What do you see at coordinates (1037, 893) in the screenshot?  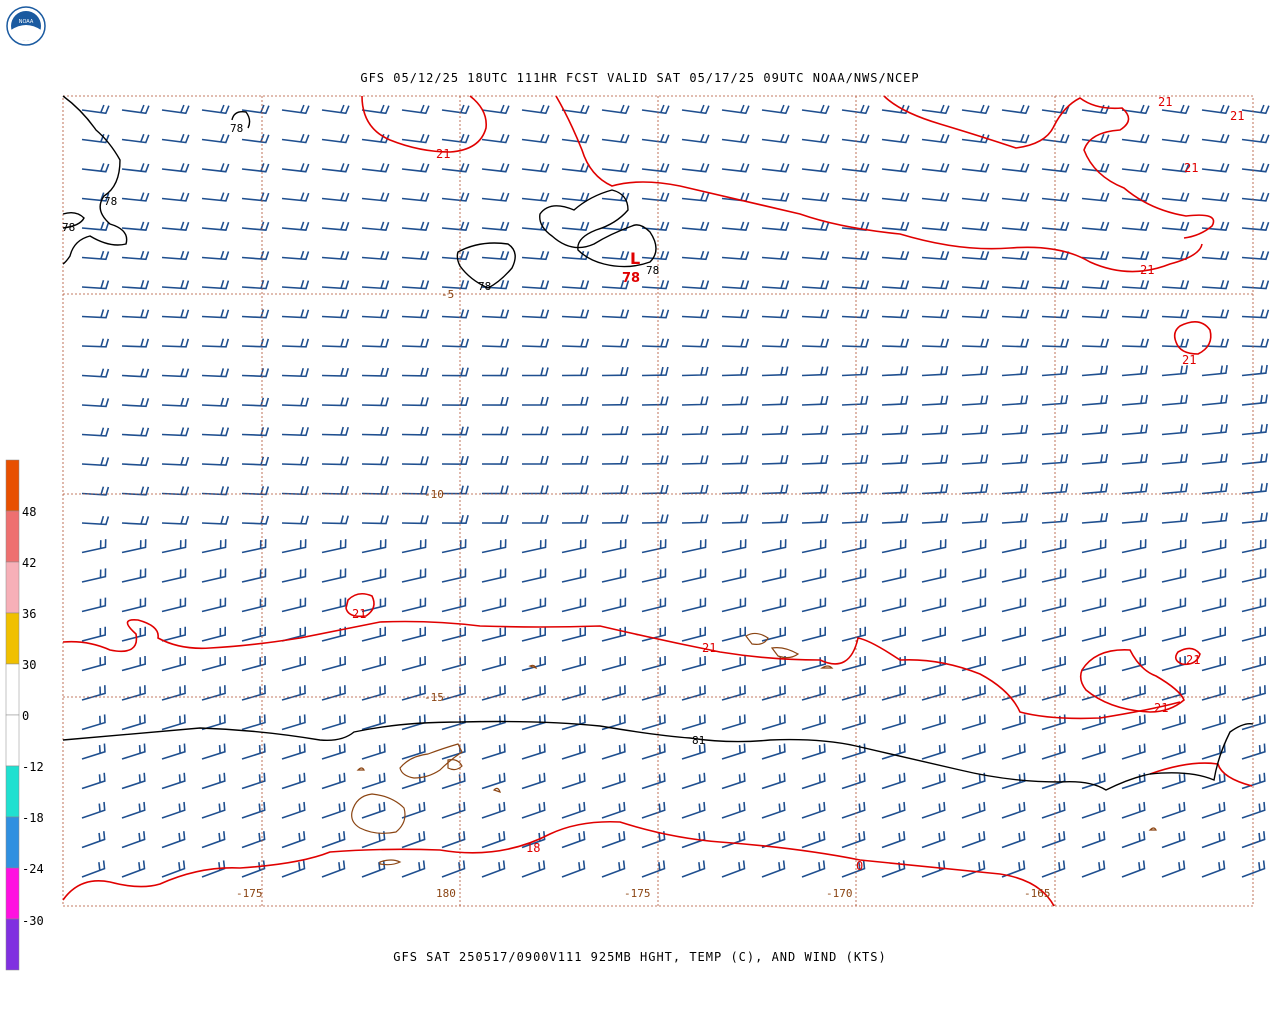 I see `lon-label-165: -165` at bounding box center [1037, 893].